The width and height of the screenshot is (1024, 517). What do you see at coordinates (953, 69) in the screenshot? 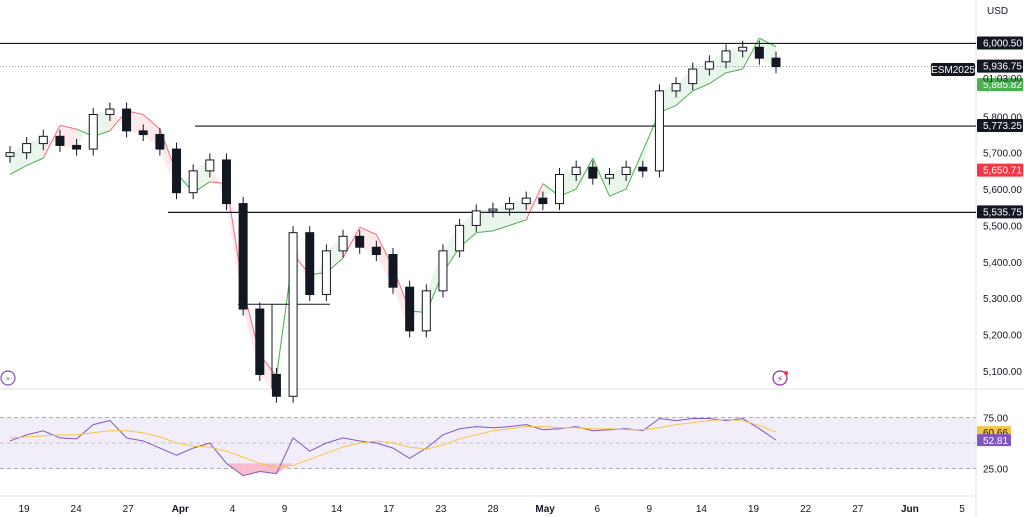
I see `symbol-tag: ESM2025` at bounding box center [953, 69].